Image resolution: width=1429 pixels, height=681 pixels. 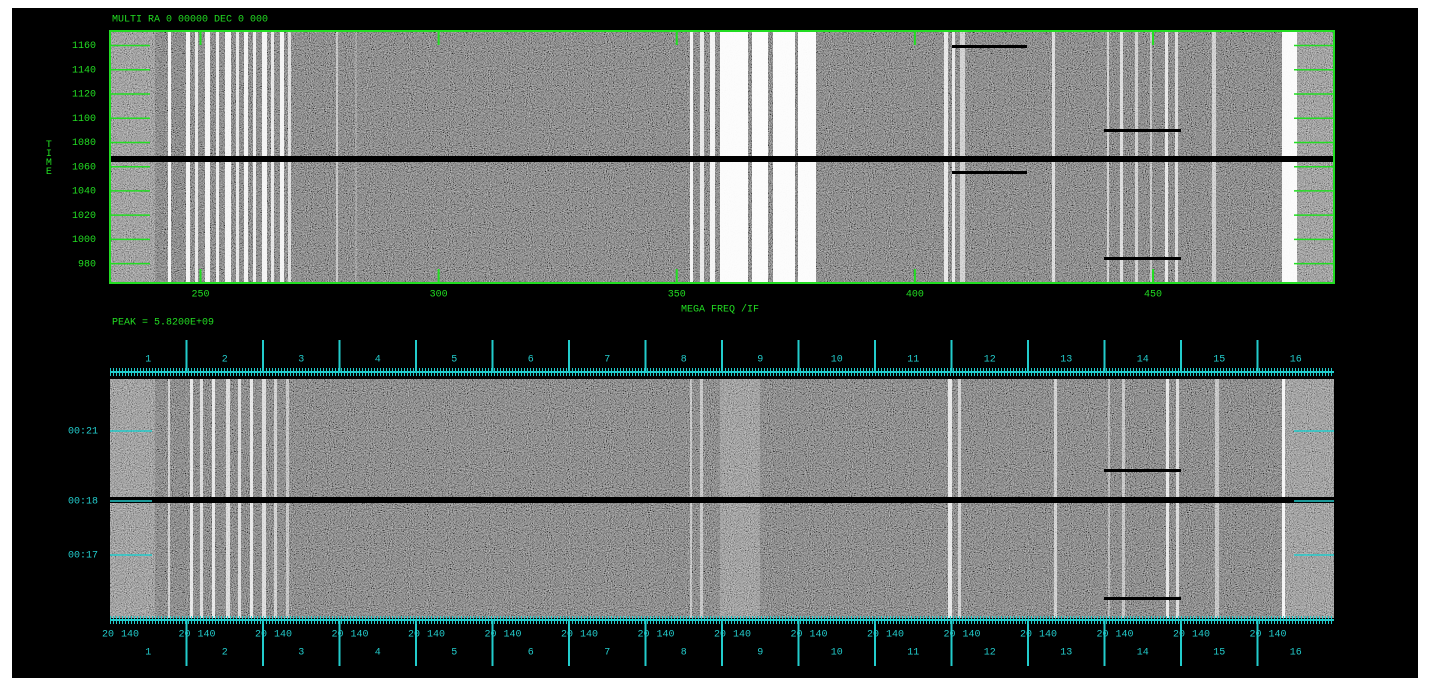 What do you see at coordinates (163, 323) in the screenshot?
I see `peak-label: PEAK = 5.8200E+09` at bounding box center [163, 323].